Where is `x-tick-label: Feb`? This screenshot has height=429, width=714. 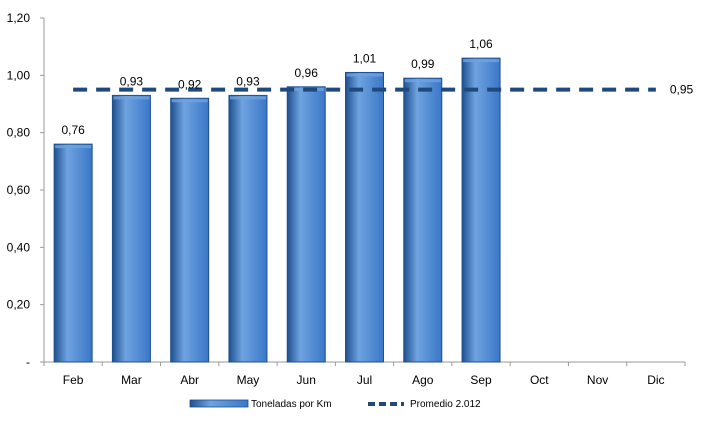 x-tick-label: Feb is located at coordinates (73, 380).